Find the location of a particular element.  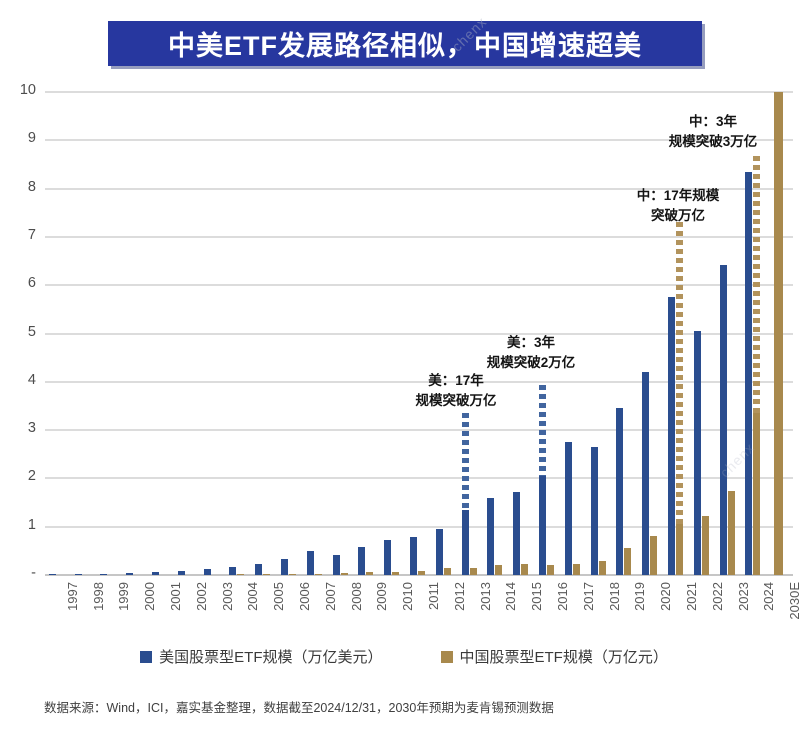

dashed-line-cn-3y is located at coordinates (757, 365).